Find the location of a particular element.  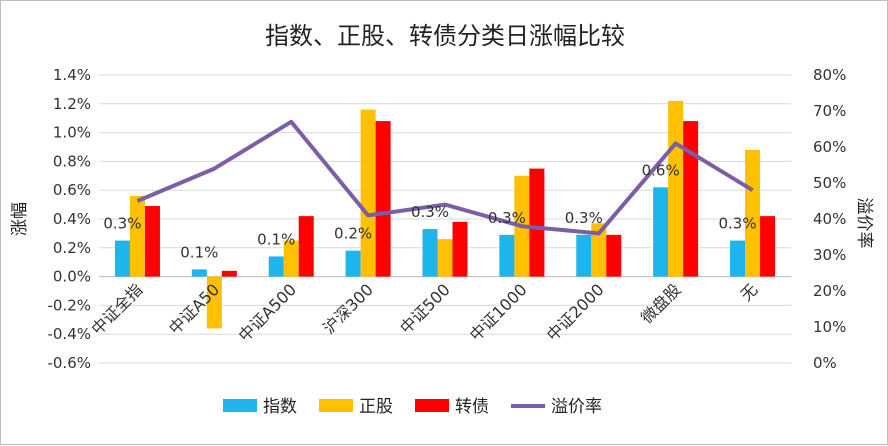

y-tick-label: -0.2% is located at coordinates (69, 305).